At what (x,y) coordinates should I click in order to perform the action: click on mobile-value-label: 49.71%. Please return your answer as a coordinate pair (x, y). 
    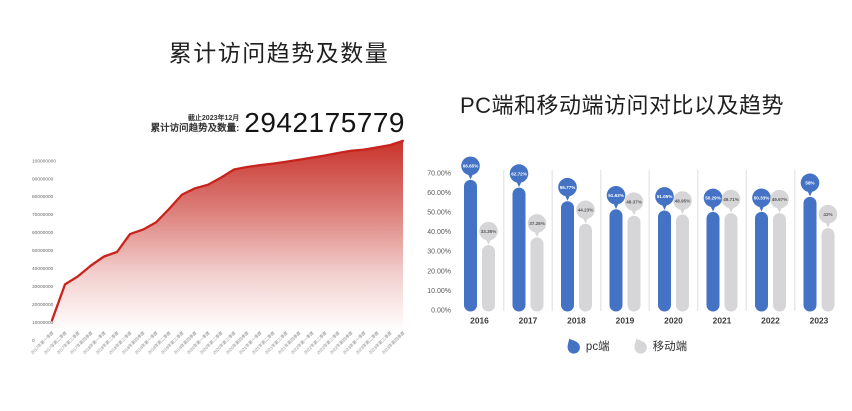
    Looking at the image, I should click on (731, 199).